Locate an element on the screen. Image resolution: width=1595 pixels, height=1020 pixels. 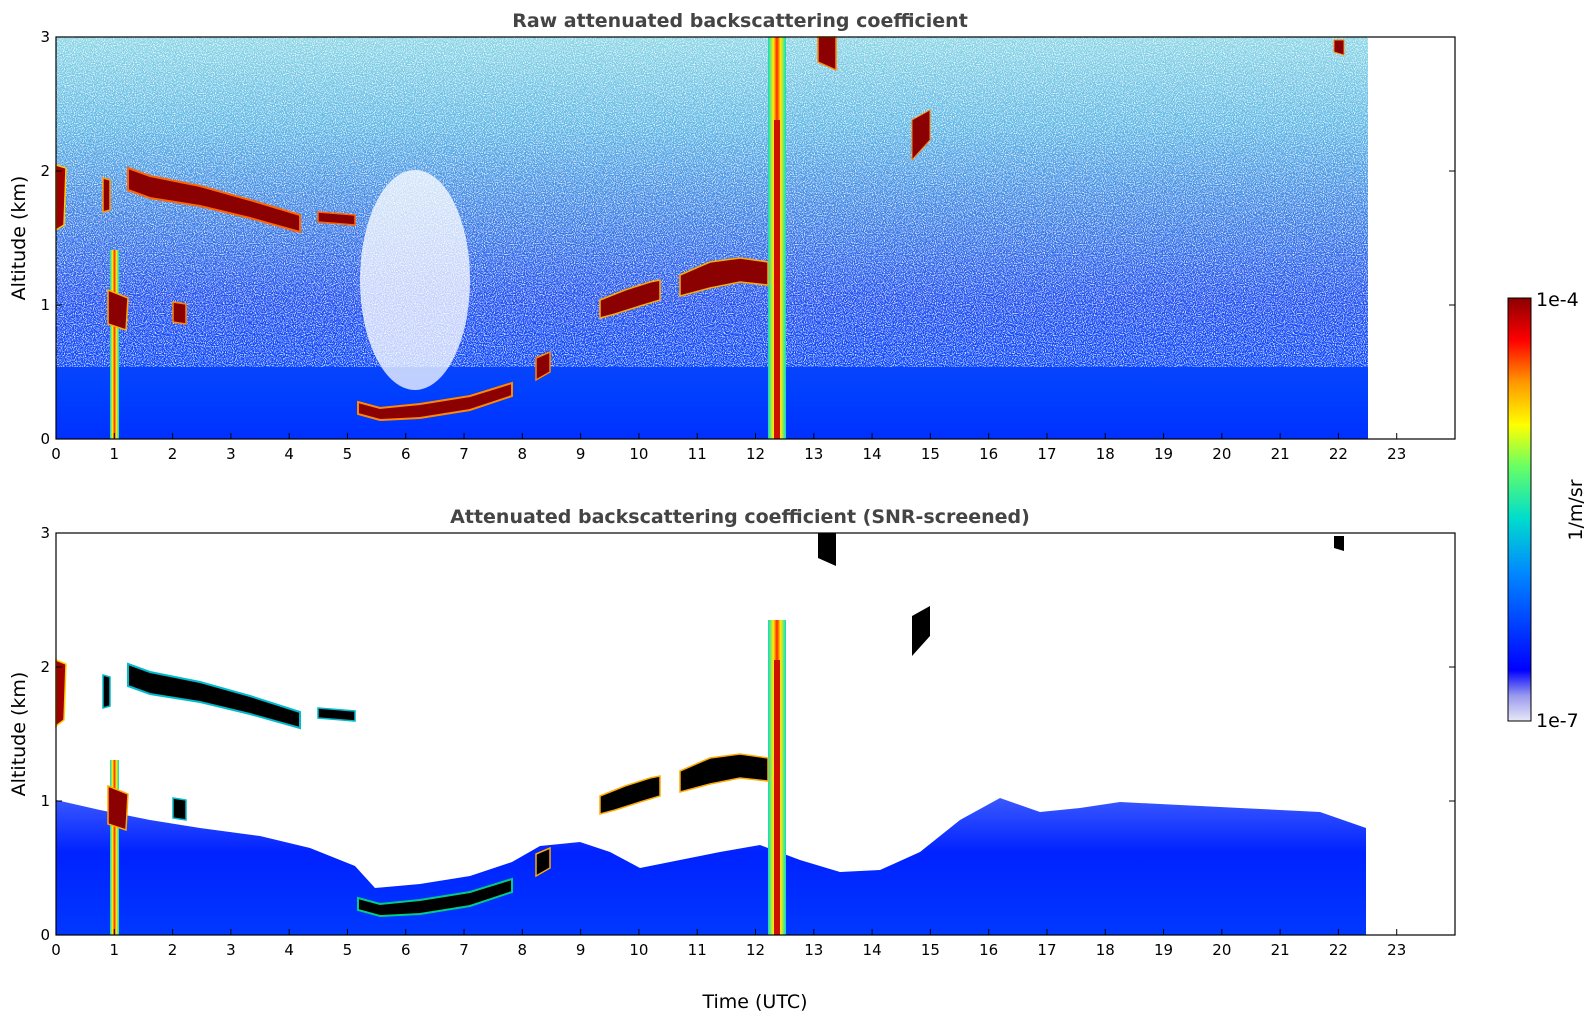
snr-cloud-9h is located at coordinates (543, 862).